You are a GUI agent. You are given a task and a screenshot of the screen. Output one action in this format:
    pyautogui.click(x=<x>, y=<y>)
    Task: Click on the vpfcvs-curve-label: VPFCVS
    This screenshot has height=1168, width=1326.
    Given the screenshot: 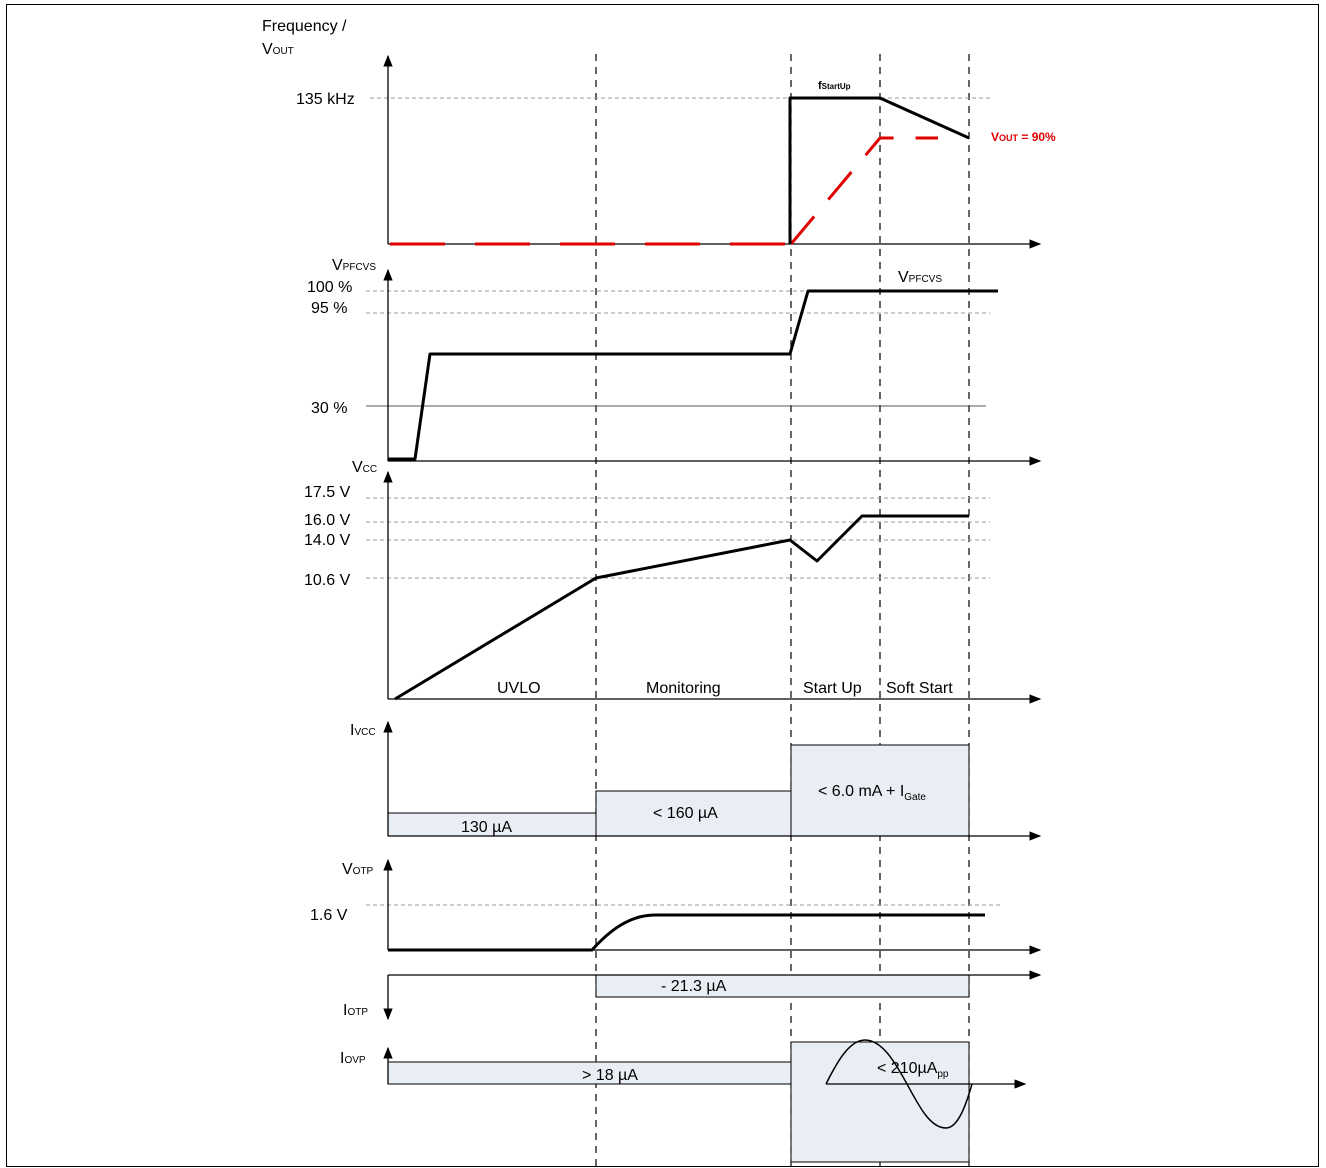 What is the action you would take?
    pyautogui.click(x=920, y=277)
    